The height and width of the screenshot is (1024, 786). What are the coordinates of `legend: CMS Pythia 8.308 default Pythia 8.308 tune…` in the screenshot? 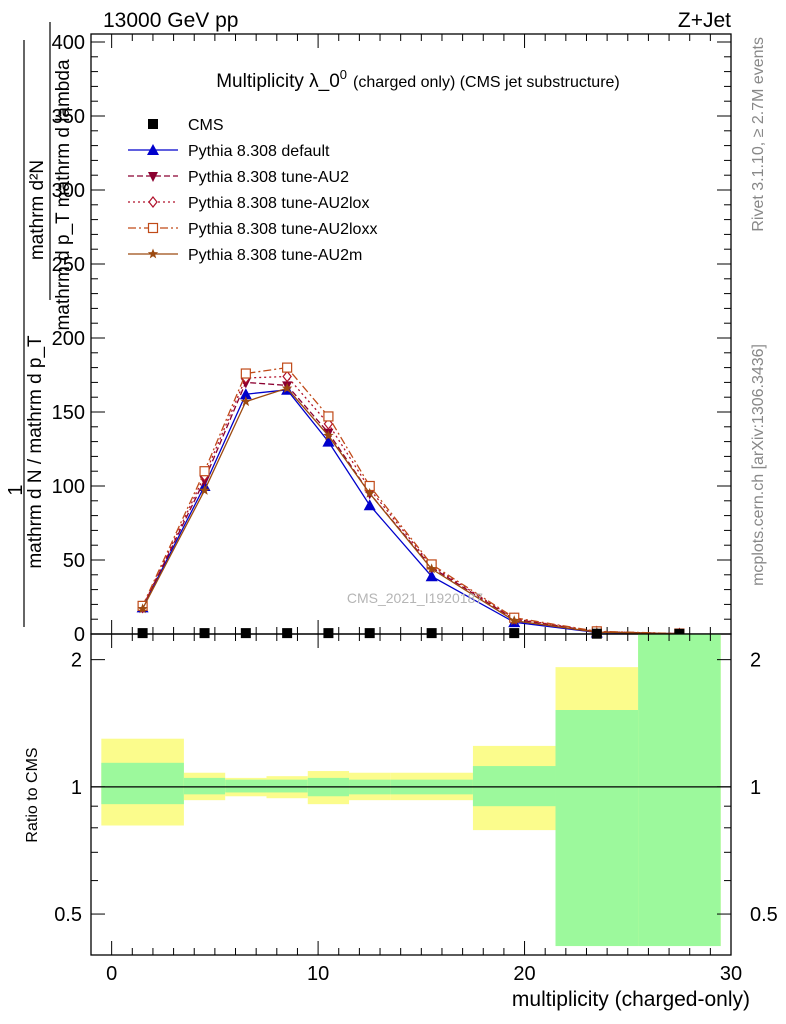 It's located at (252, 190).